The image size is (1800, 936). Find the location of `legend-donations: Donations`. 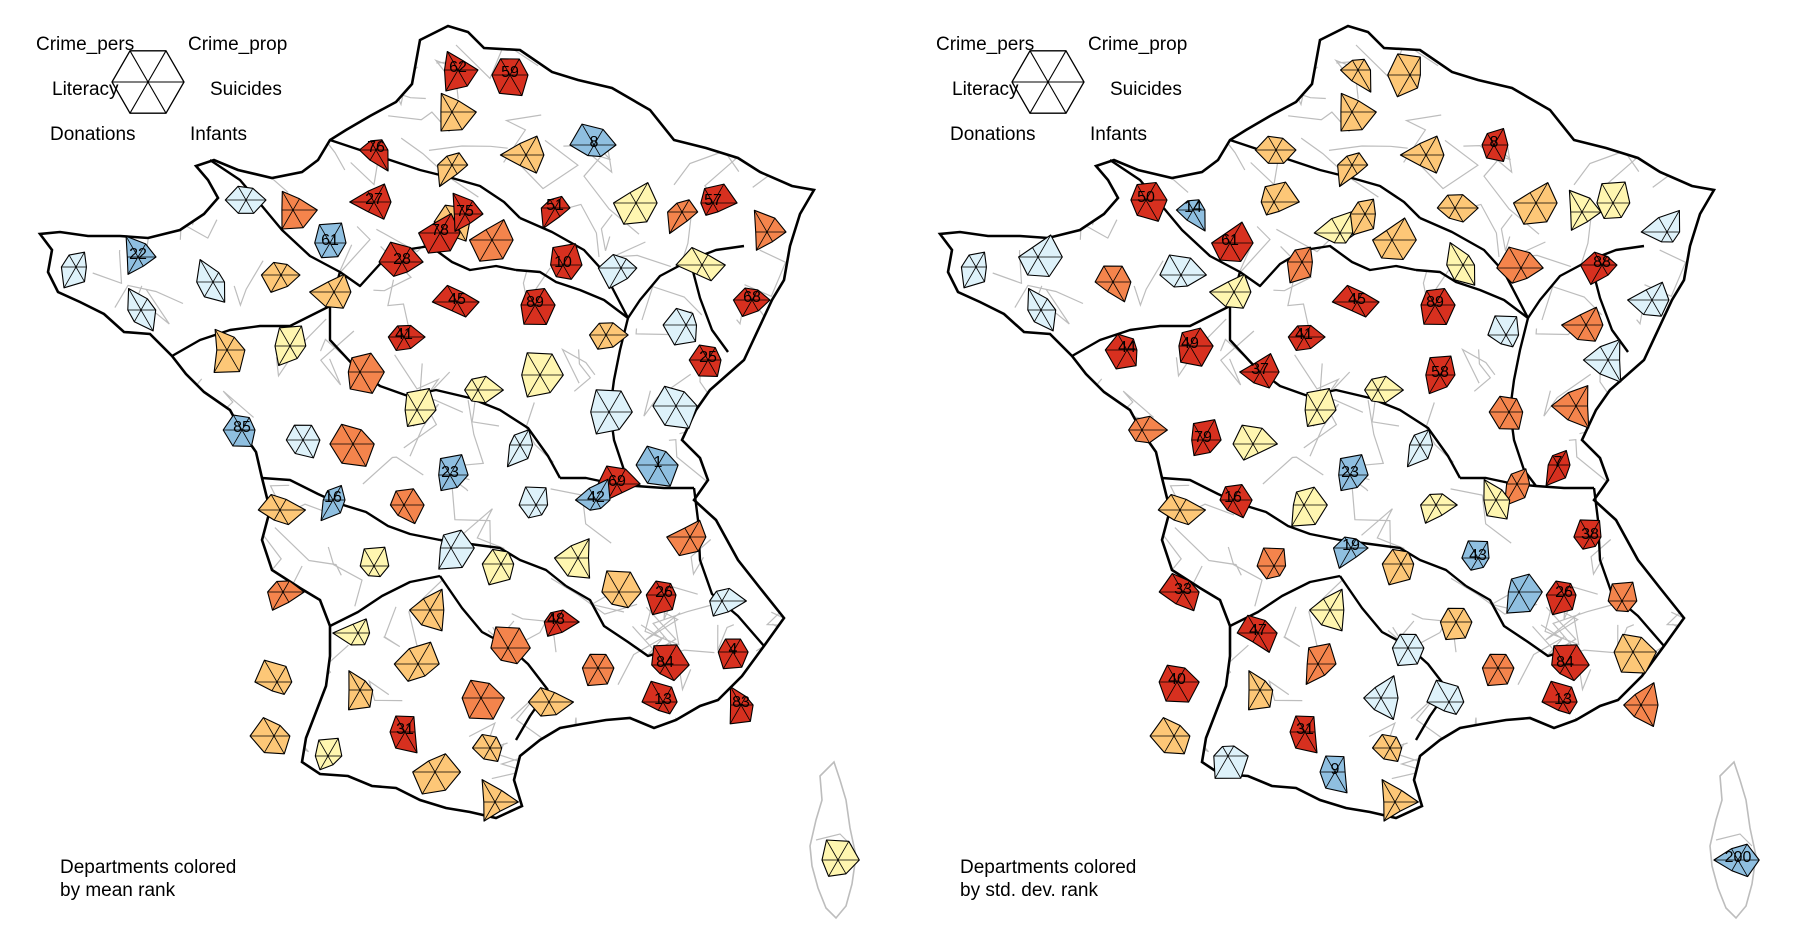

legend-donations: Donations is located at coordinates (993, 134).